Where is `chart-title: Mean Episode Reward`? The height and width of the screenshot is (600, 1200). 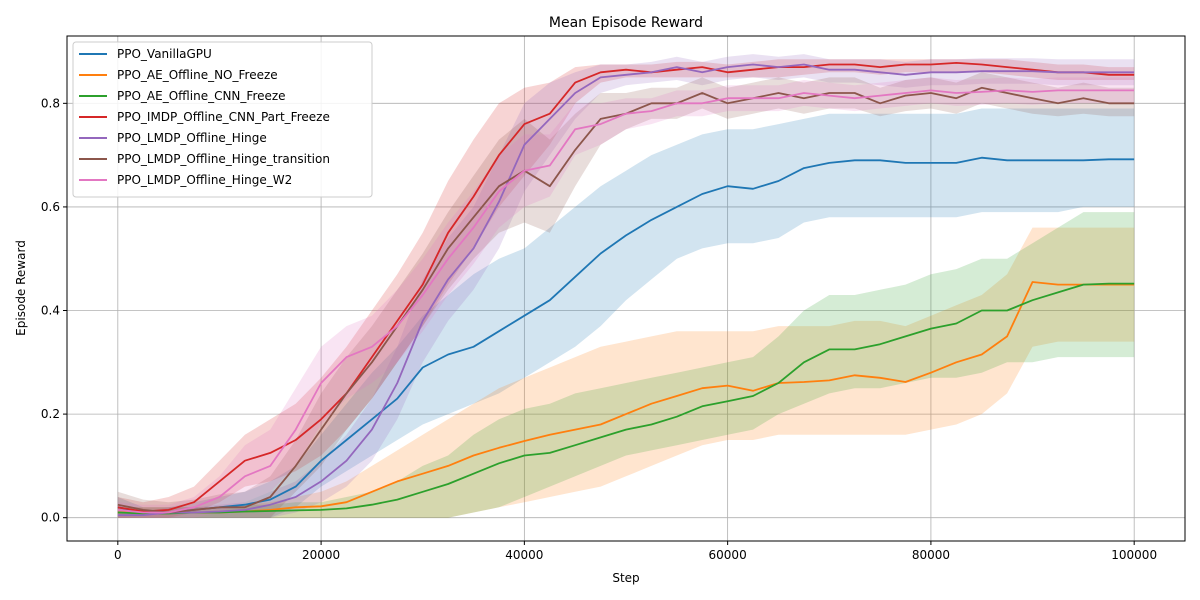
chart-title: Mean Episode Reward is located at coordinates (626, 23).